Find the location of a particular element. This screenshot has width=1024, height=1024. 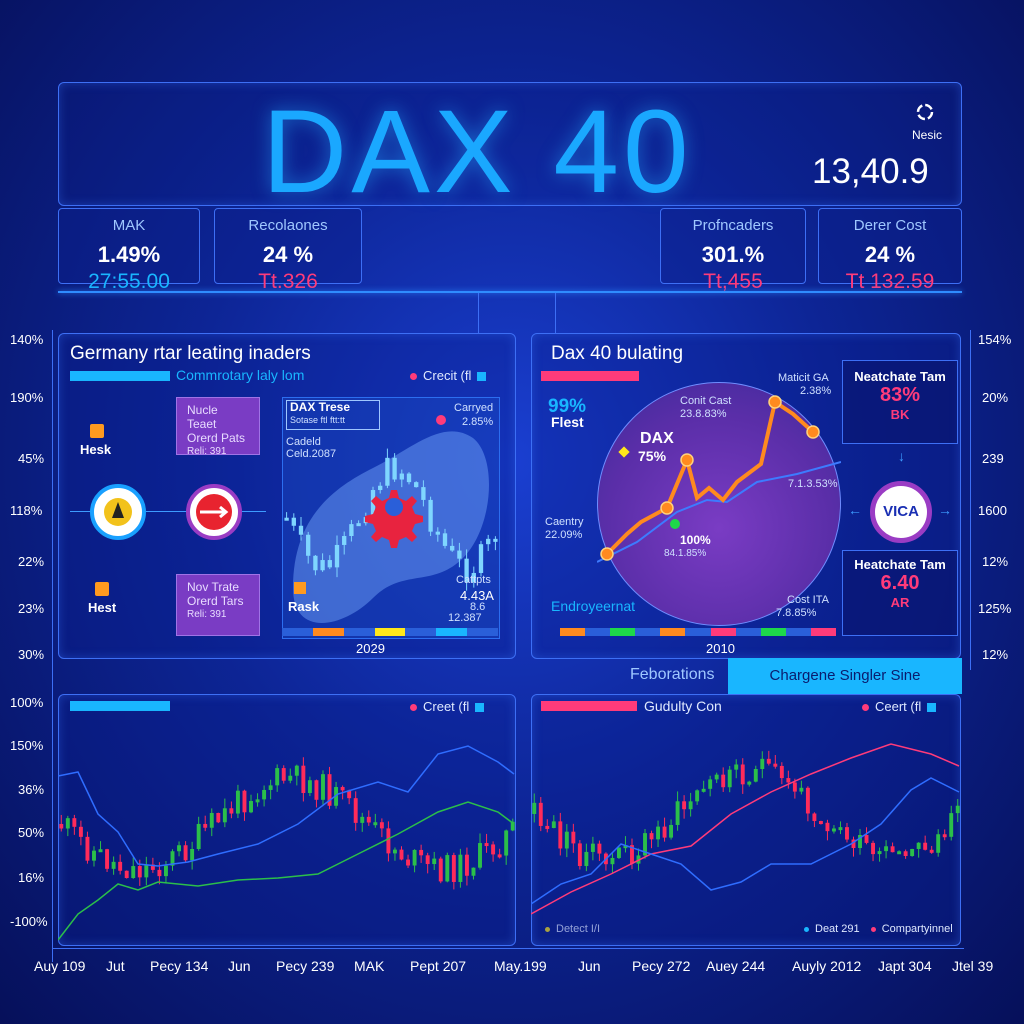

right-axis-label: 20% is located at coordinates (995, 397).